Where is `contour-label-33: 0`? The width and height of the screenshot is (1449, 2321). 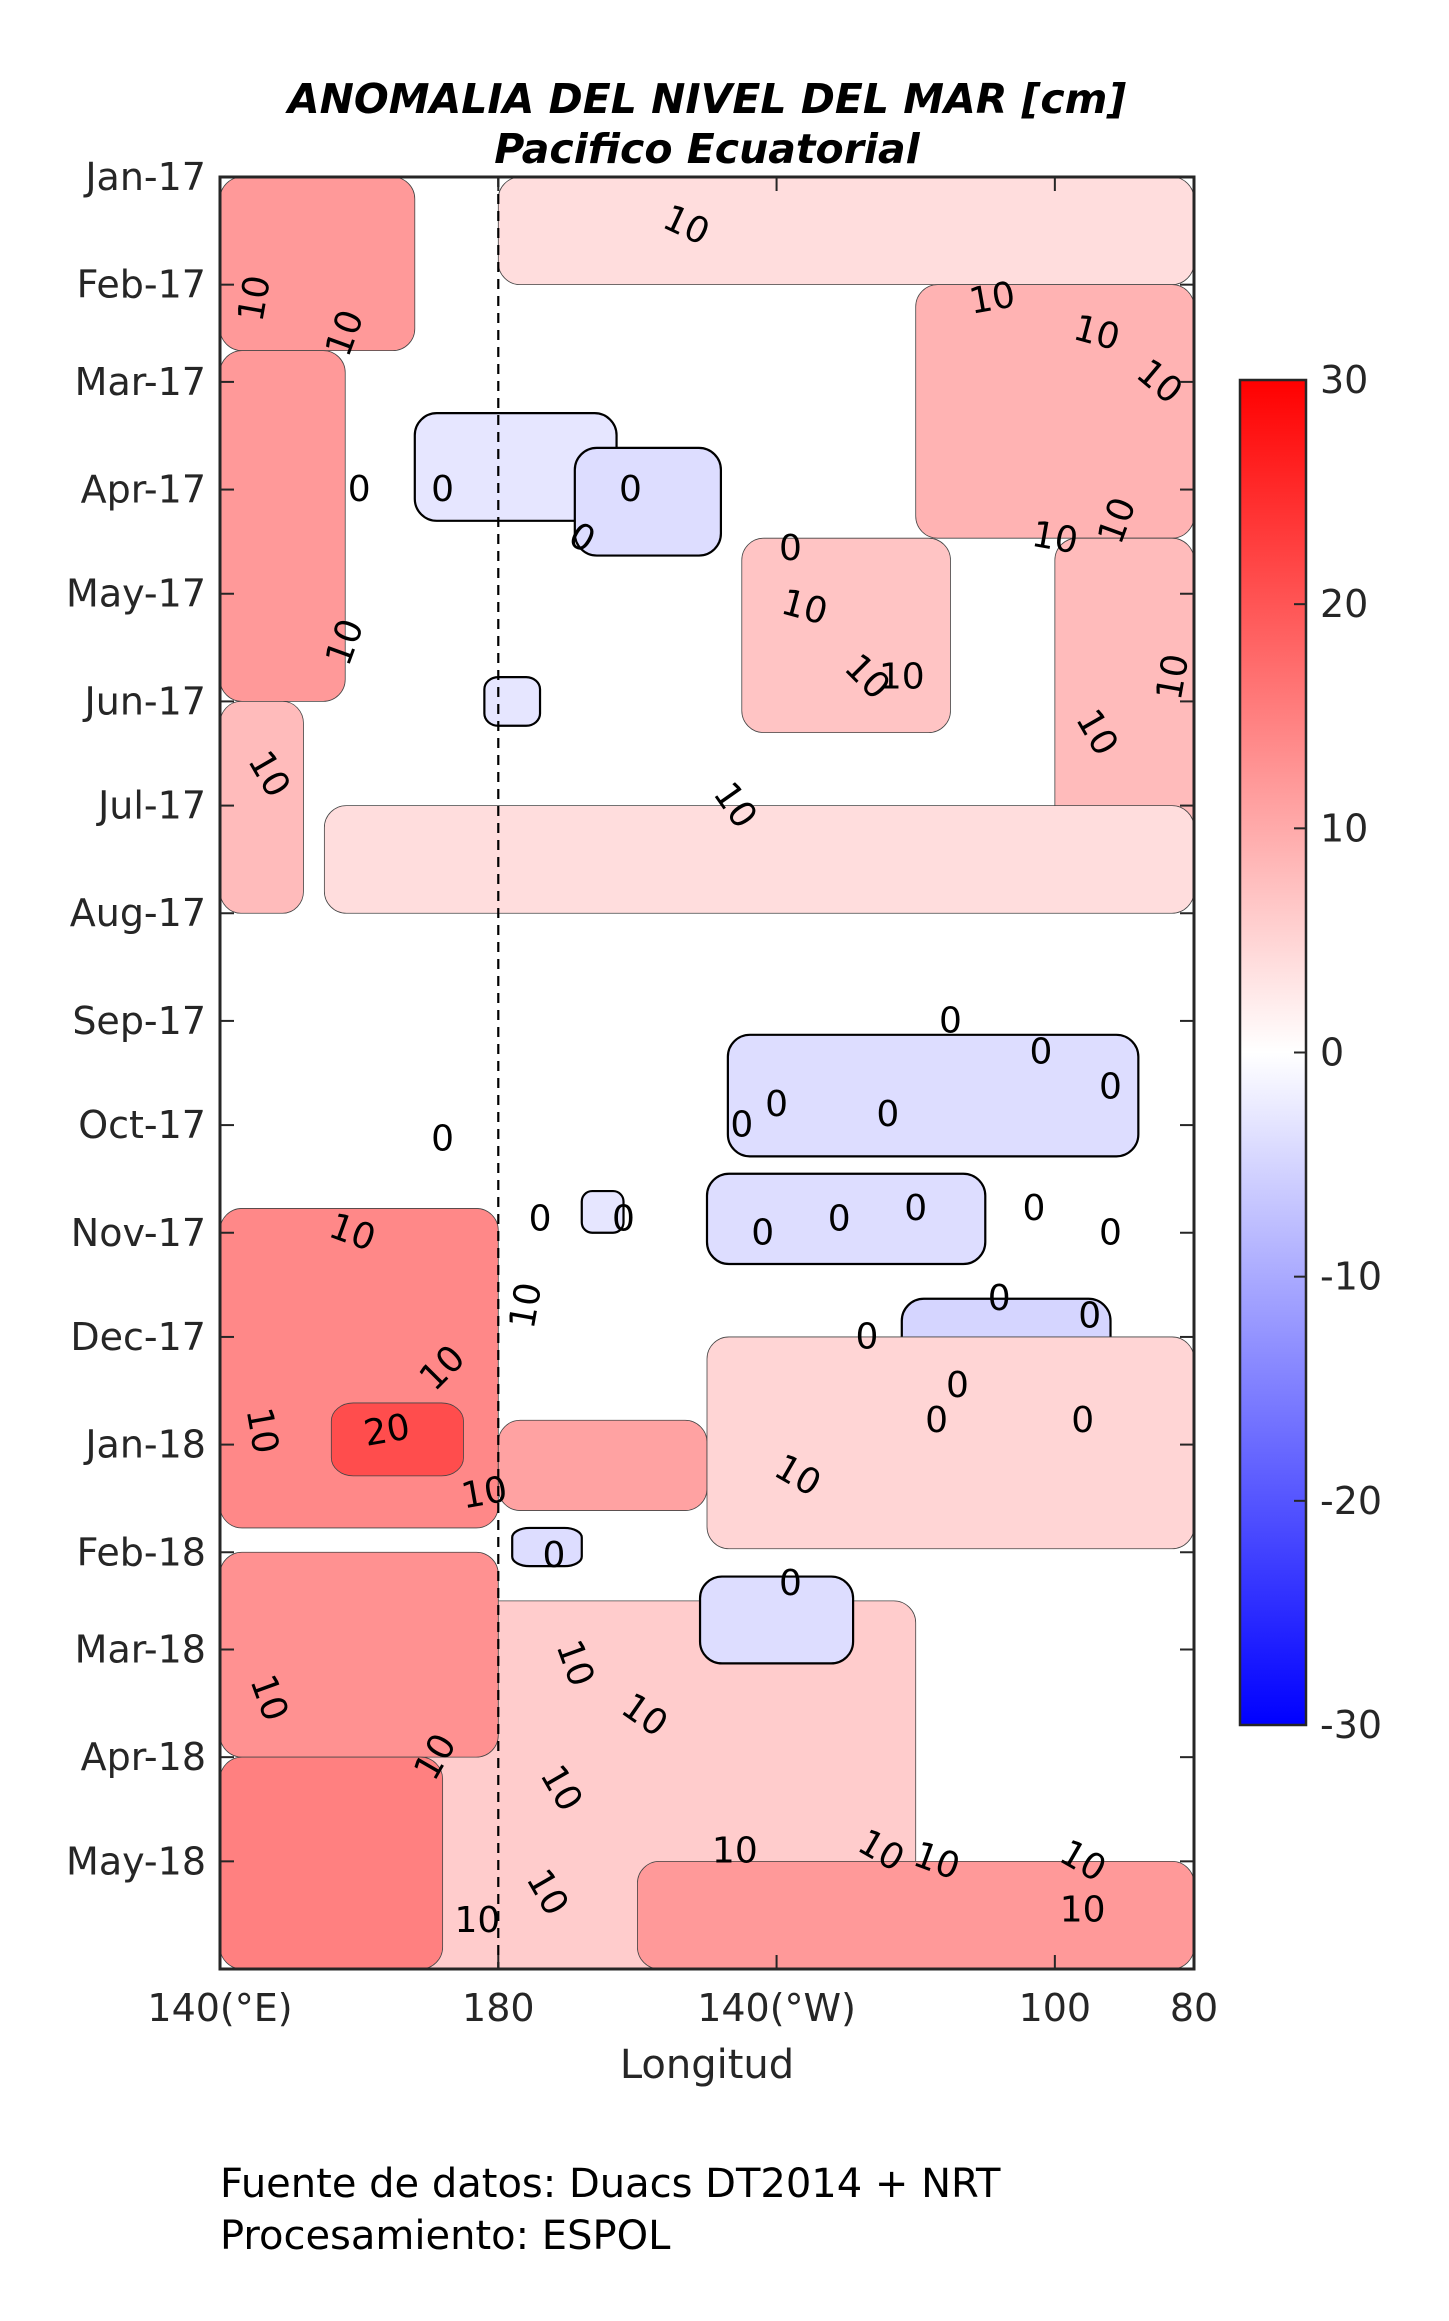 contour-label-33: 0 is located at coordinates (1034, 1208).